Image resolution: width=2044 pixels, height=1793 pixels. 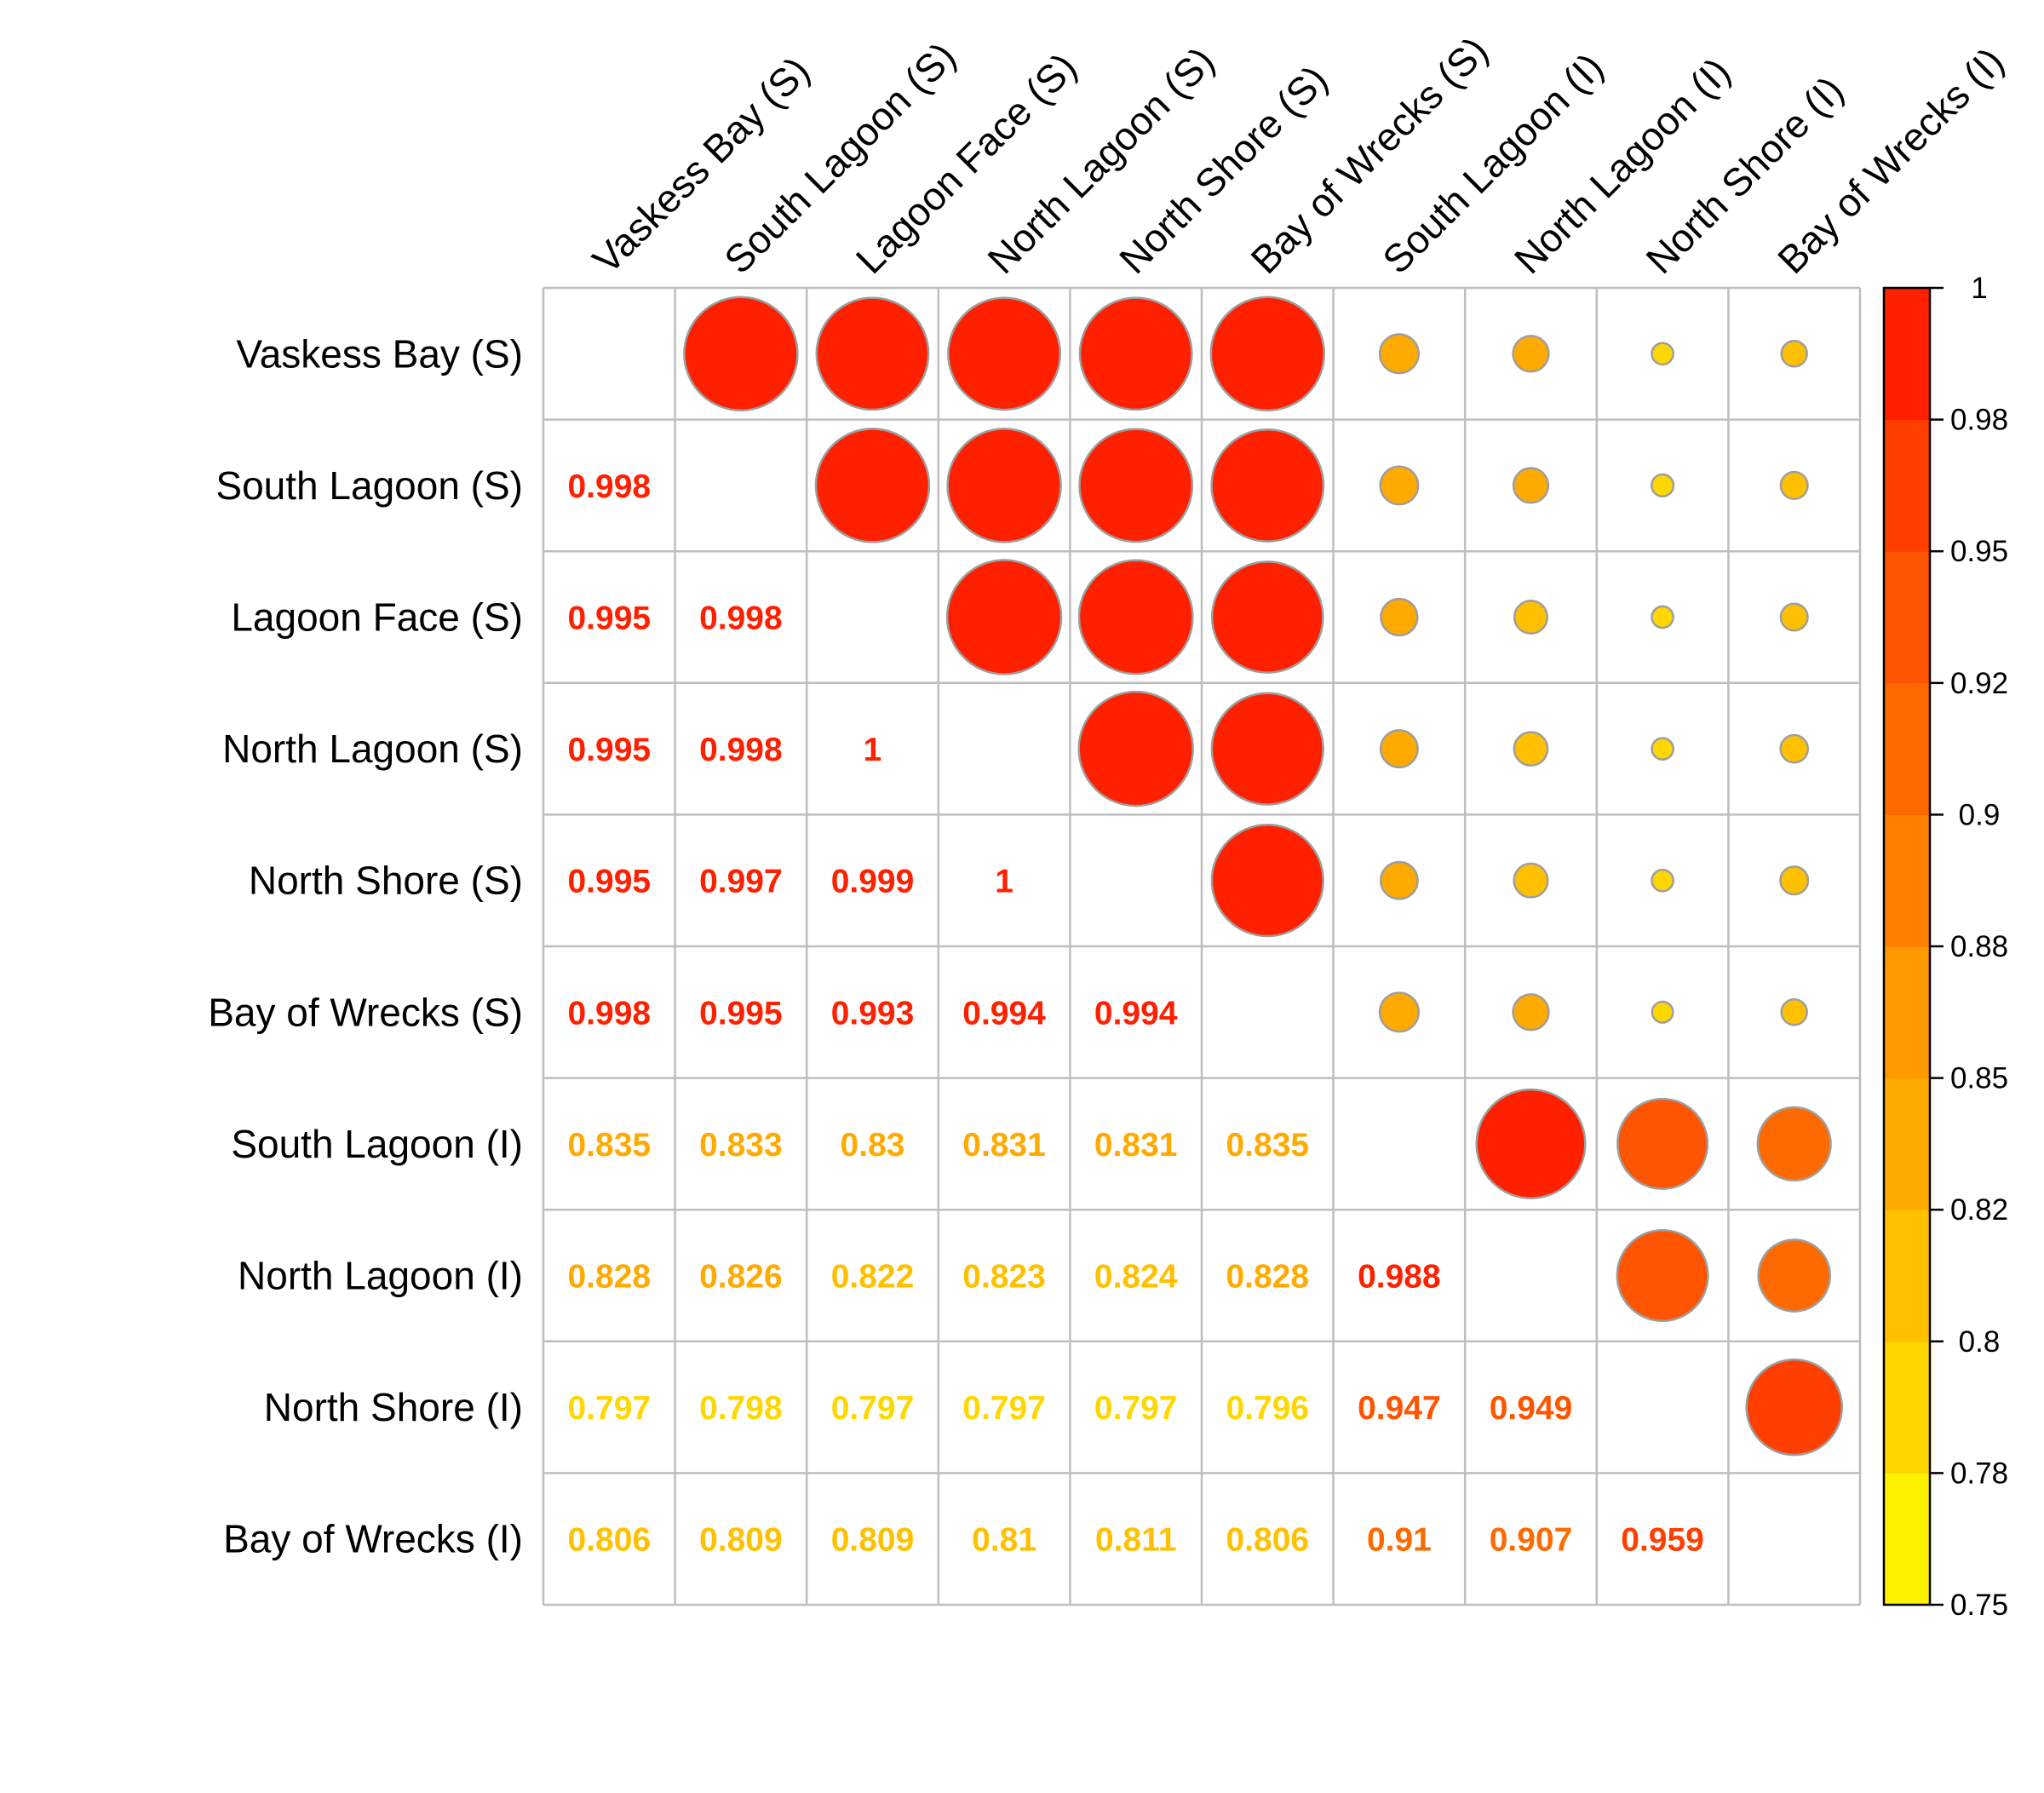 What do you see at coordinates (386, 881) in the screenshot?
I see `row-label-north-shore-s: North Shore (S)` at bounding box center [386, 881].